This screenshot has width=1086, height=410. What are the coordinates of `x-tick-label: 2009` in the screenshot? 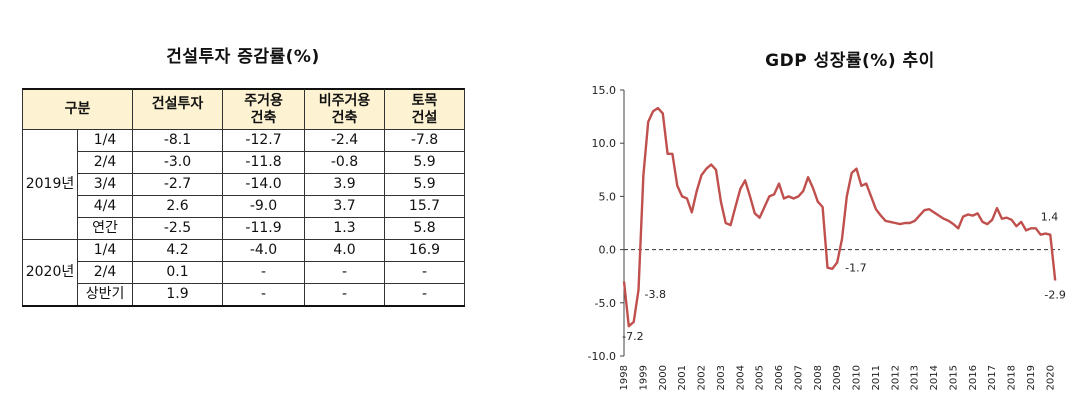 It's located at (837, 377).